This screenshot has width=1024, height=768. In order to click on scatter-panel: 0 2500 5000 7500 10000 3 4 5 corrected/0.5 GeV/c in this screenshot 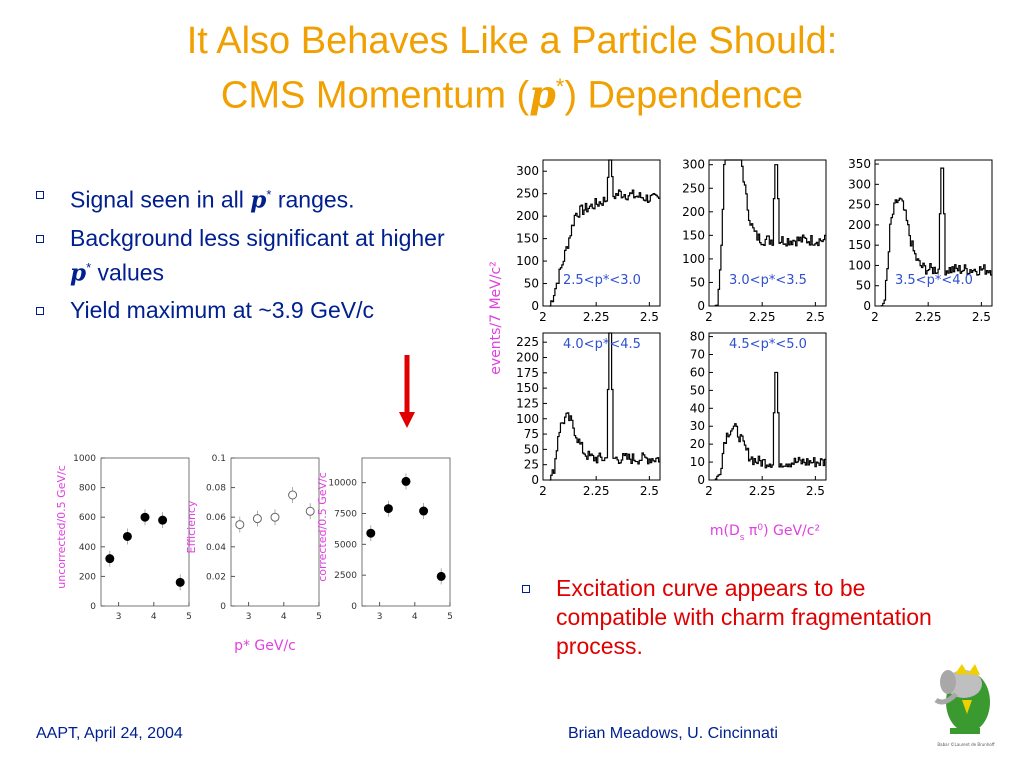, I will do `click(384, 539)`.